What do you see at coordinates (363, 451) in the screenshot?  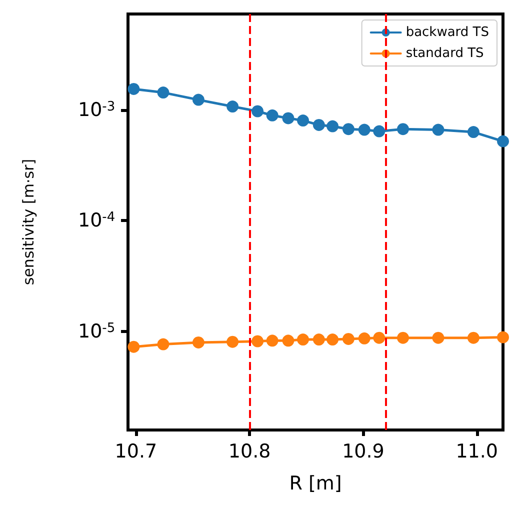 I see `x-tick-label: 10.9` at bounding box center [363, 451].